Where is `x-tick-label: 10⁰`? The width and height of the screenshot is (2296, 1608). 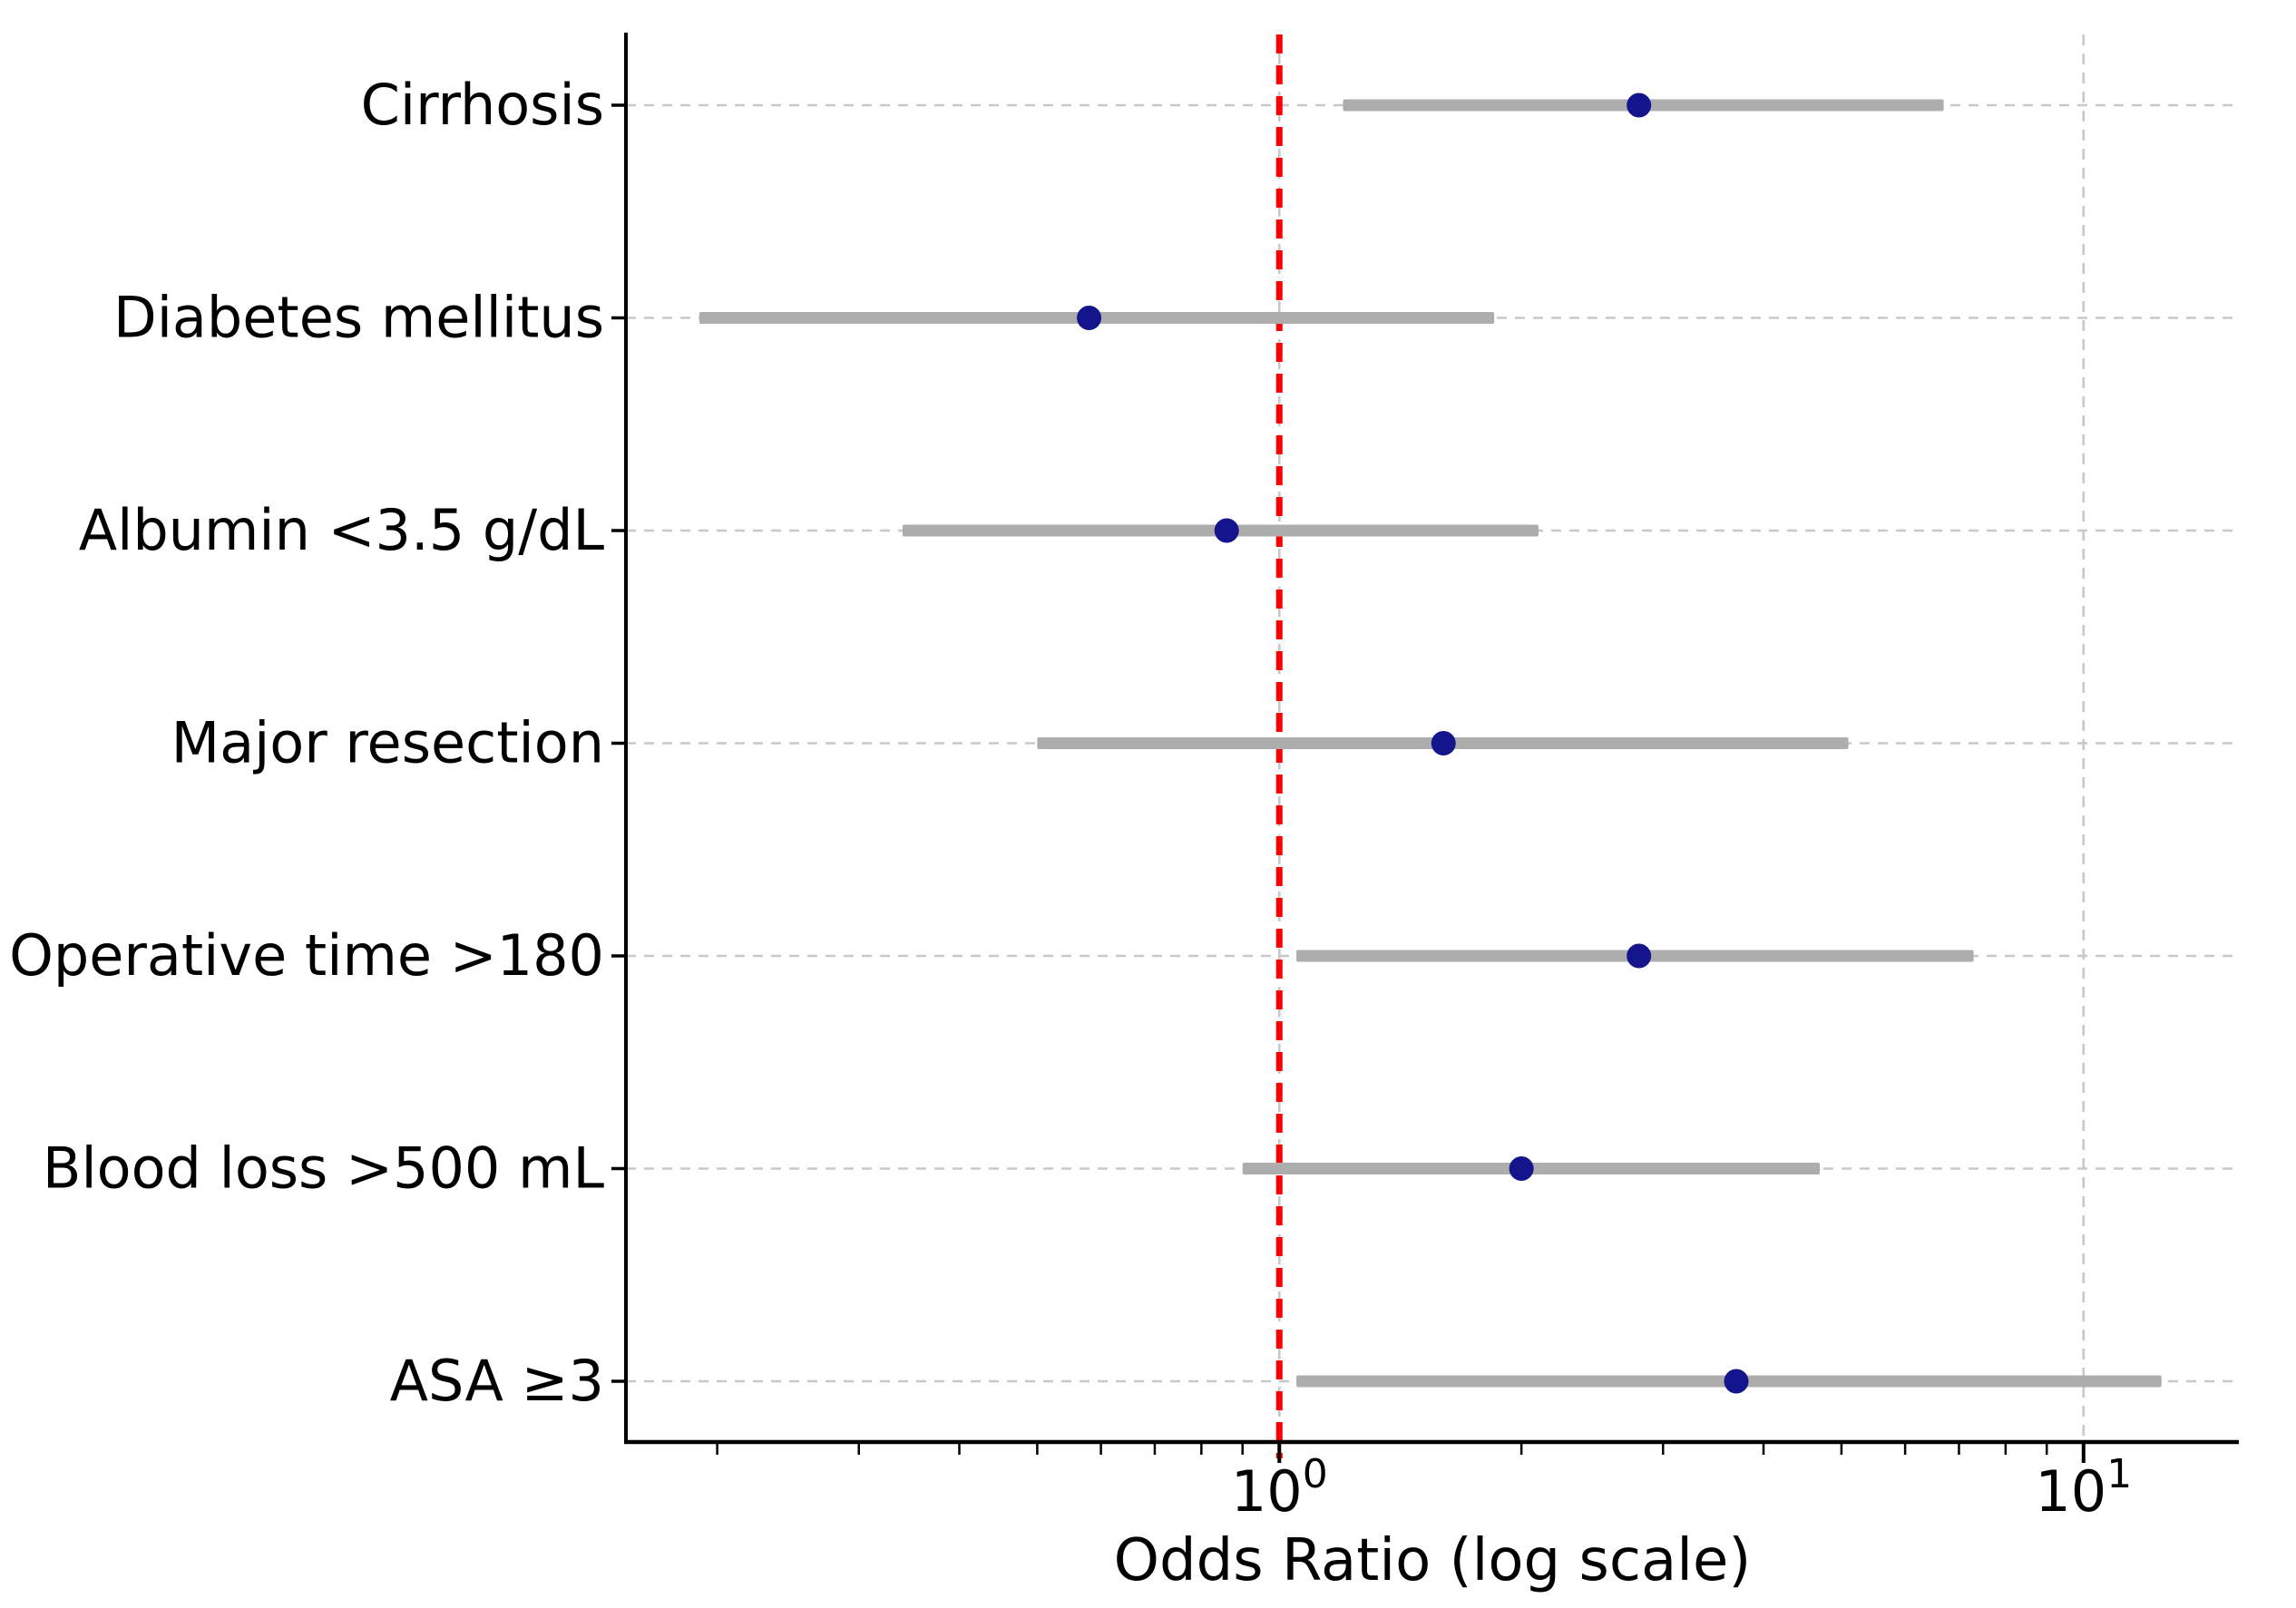
x-tick-label: 10⁰ is located at coordinates (1279, 1488).